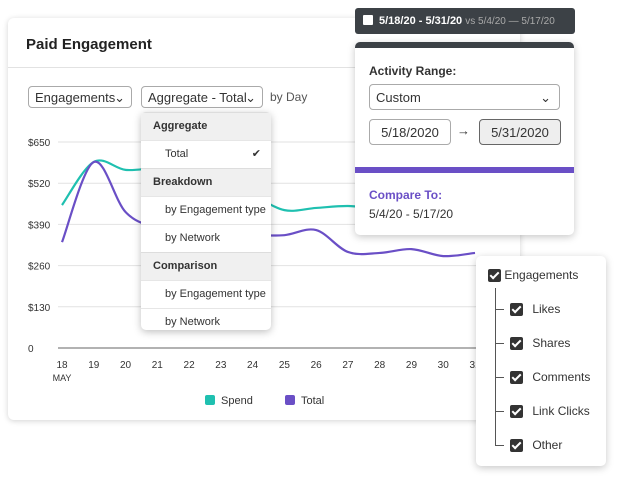 The width and height of the screenshot is (621, 488). I want to click on check: ✔, so click(256, 154).